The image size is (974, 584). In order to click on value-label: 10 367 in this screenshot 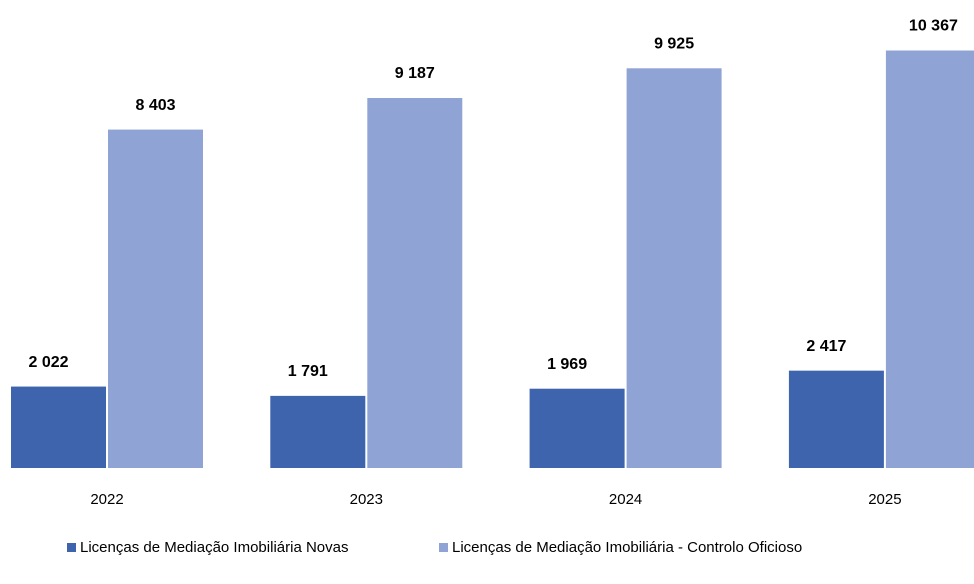, I will do `click(933, 26)`.